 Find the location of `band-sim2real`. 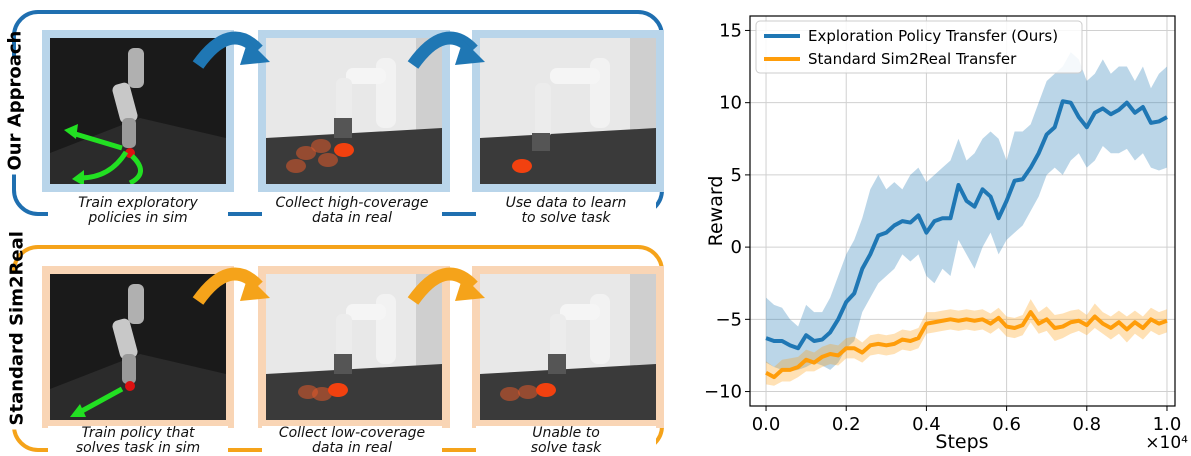

band-sim2real is located at coordinates (966, 342).